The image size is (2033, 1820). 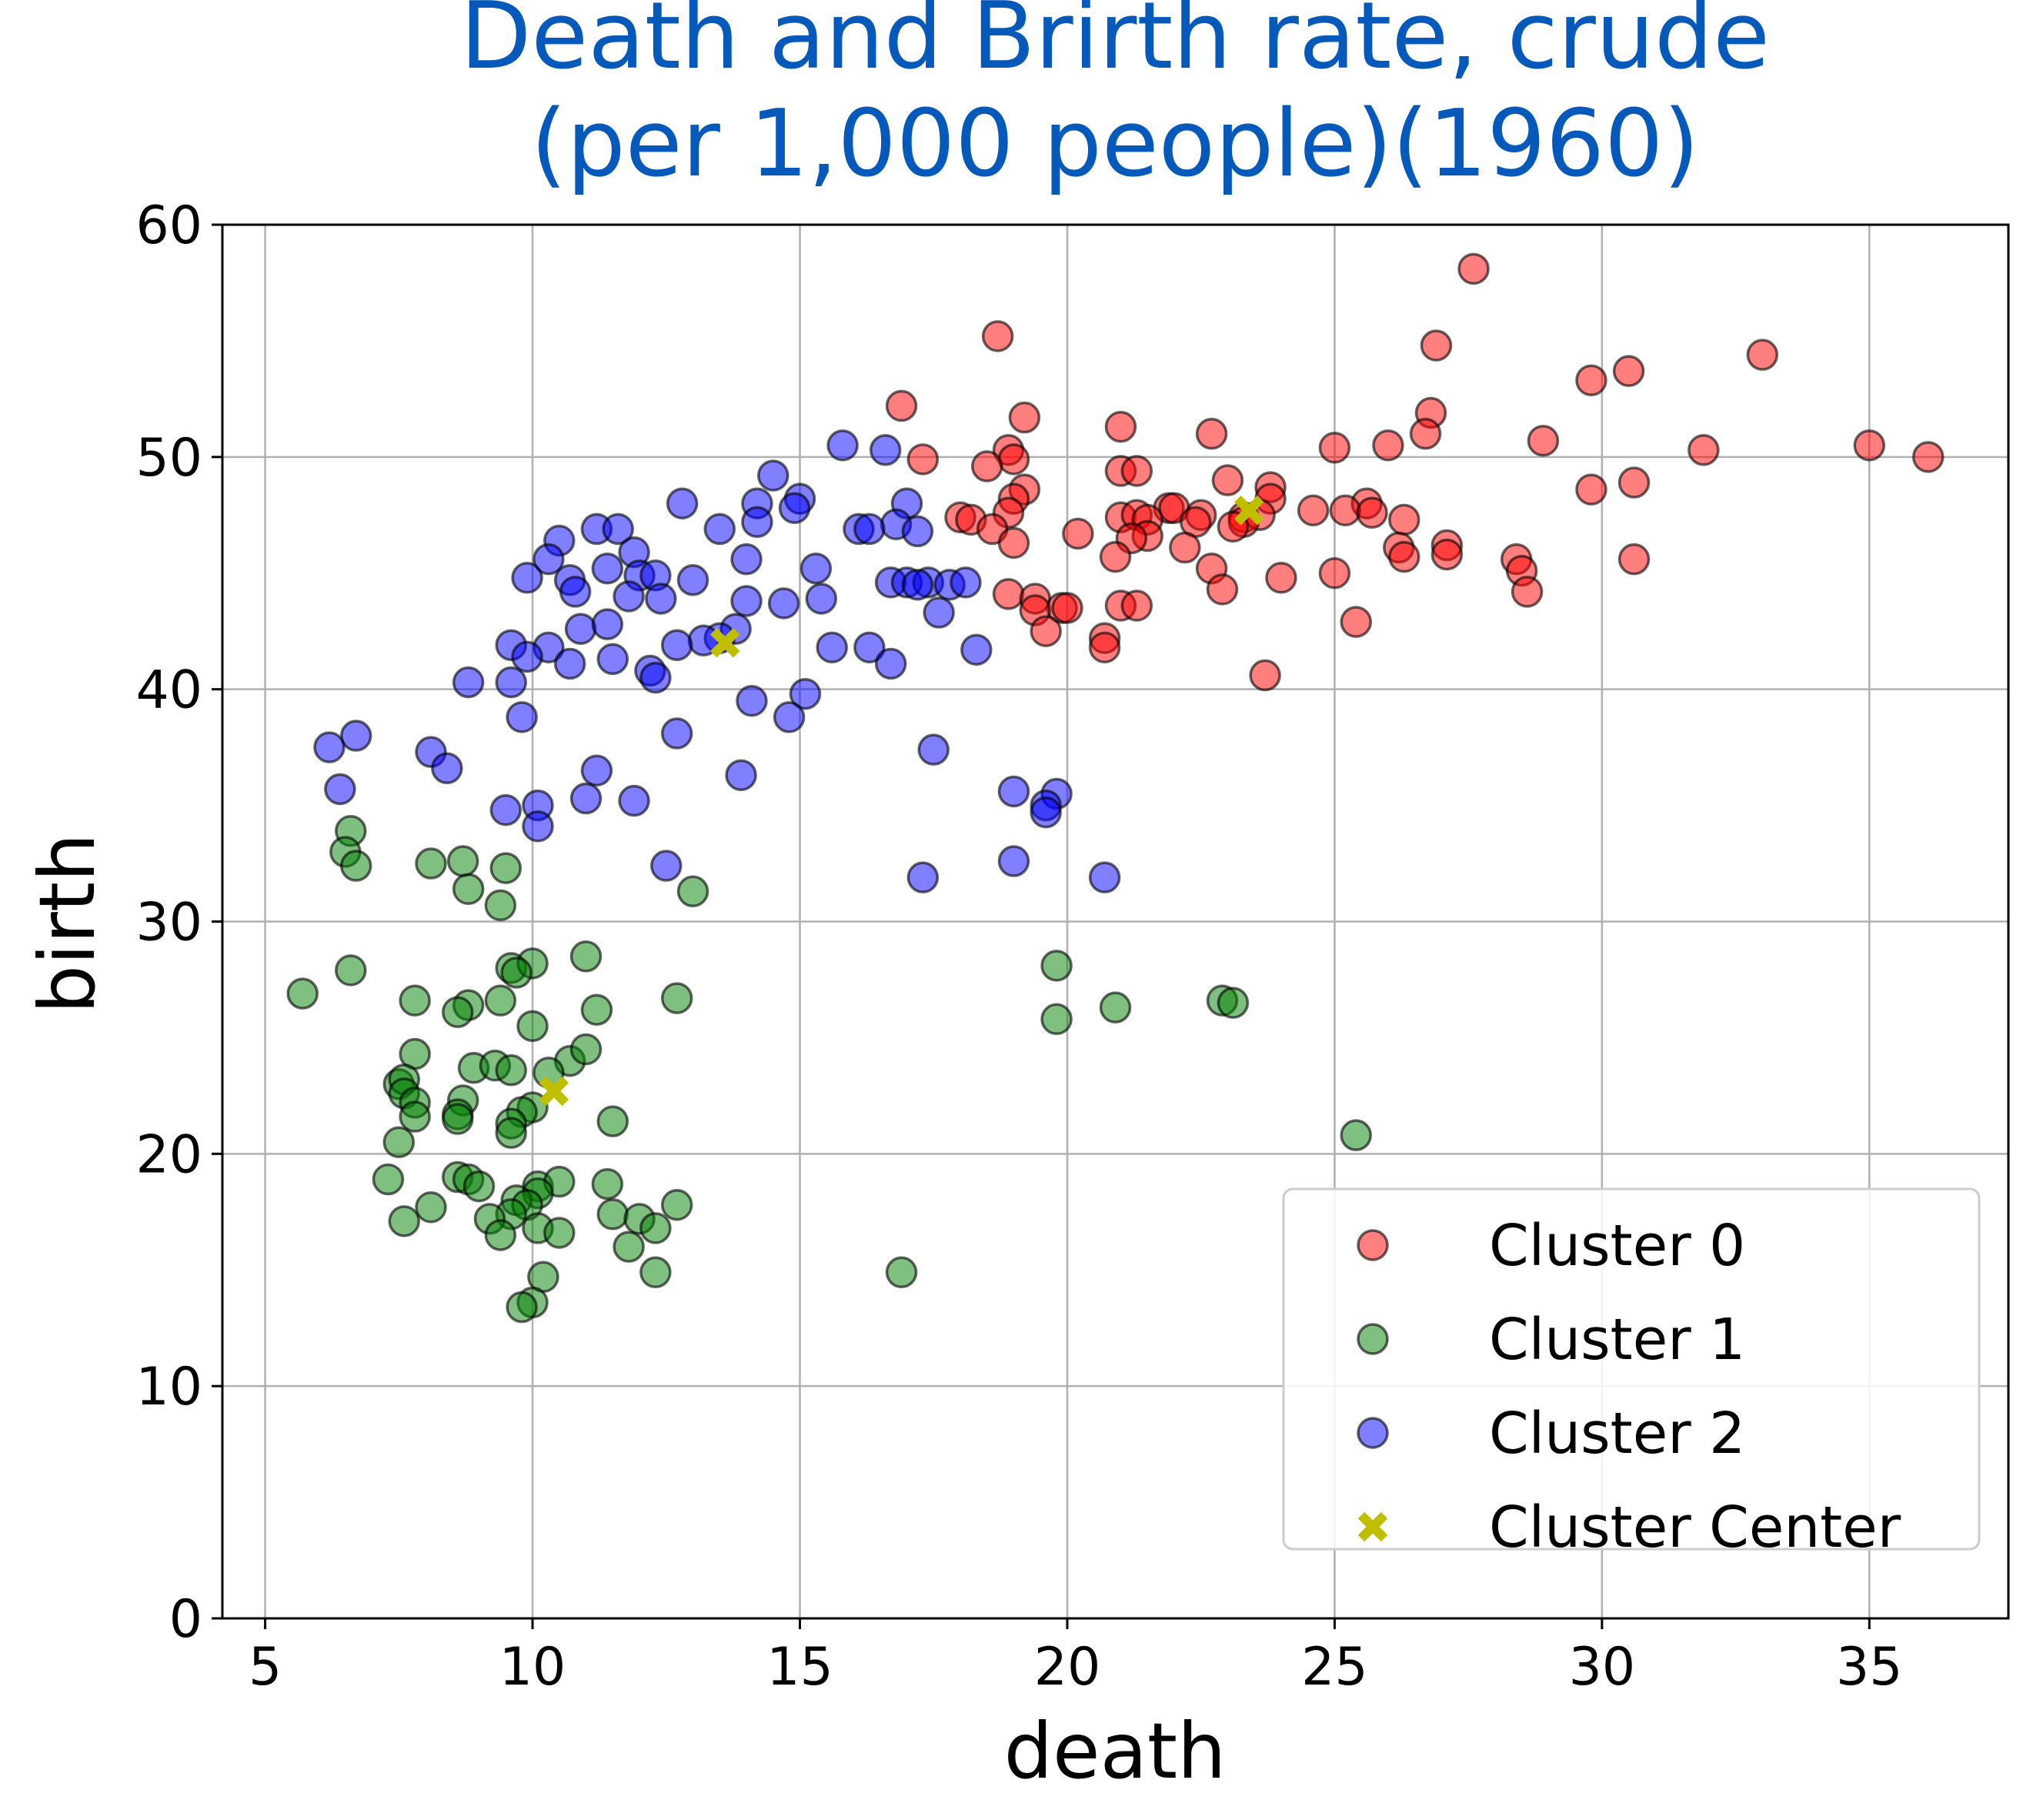 I want to click on y-tick-label: 20, so click(x=168, y=1155).